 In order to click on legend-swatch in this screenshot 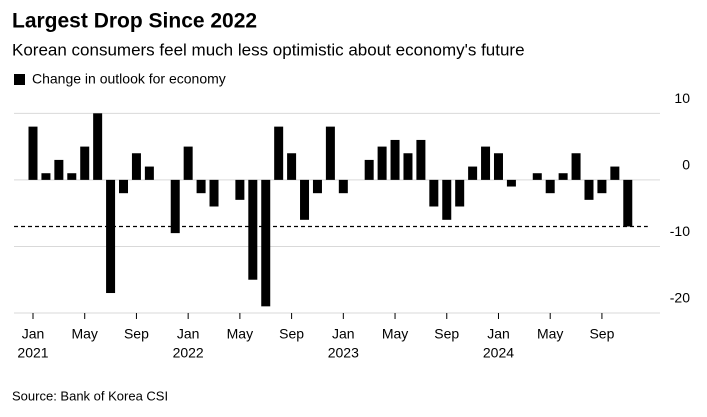, I will do `click(19, 79)`.